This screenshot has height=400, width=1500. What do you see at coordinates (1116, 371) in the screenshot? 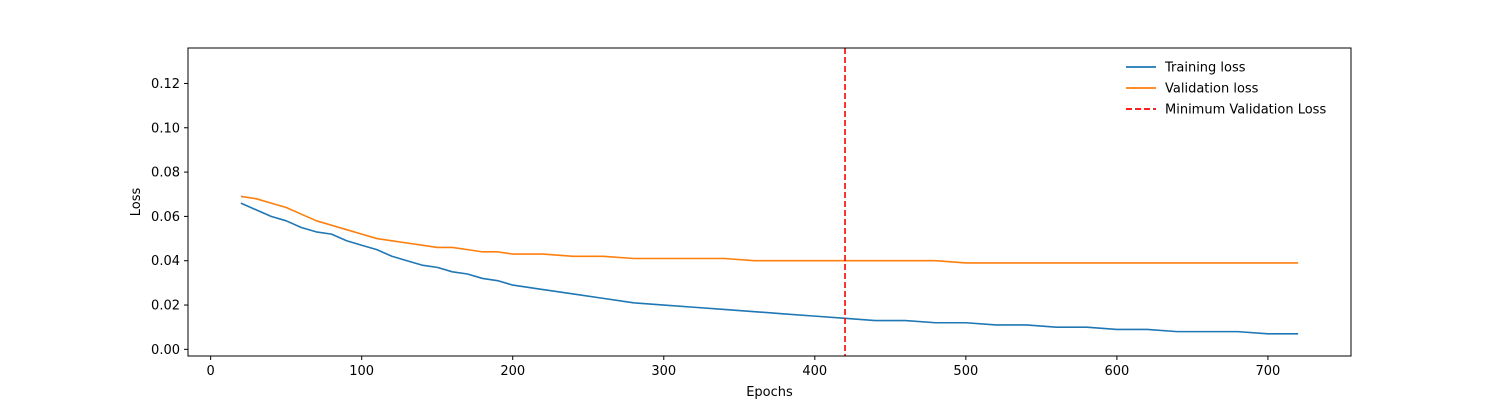
I see `x-tick-label: 600` at bounding box center [1116, 371].